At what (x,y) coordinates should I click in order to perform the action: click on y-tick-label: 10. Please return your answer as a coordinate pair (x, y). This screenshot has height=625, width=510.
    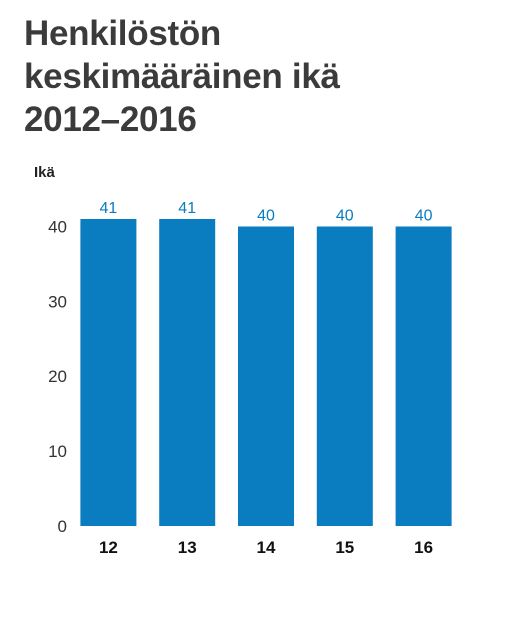
    Looking at the image, I should click on (57, 451).